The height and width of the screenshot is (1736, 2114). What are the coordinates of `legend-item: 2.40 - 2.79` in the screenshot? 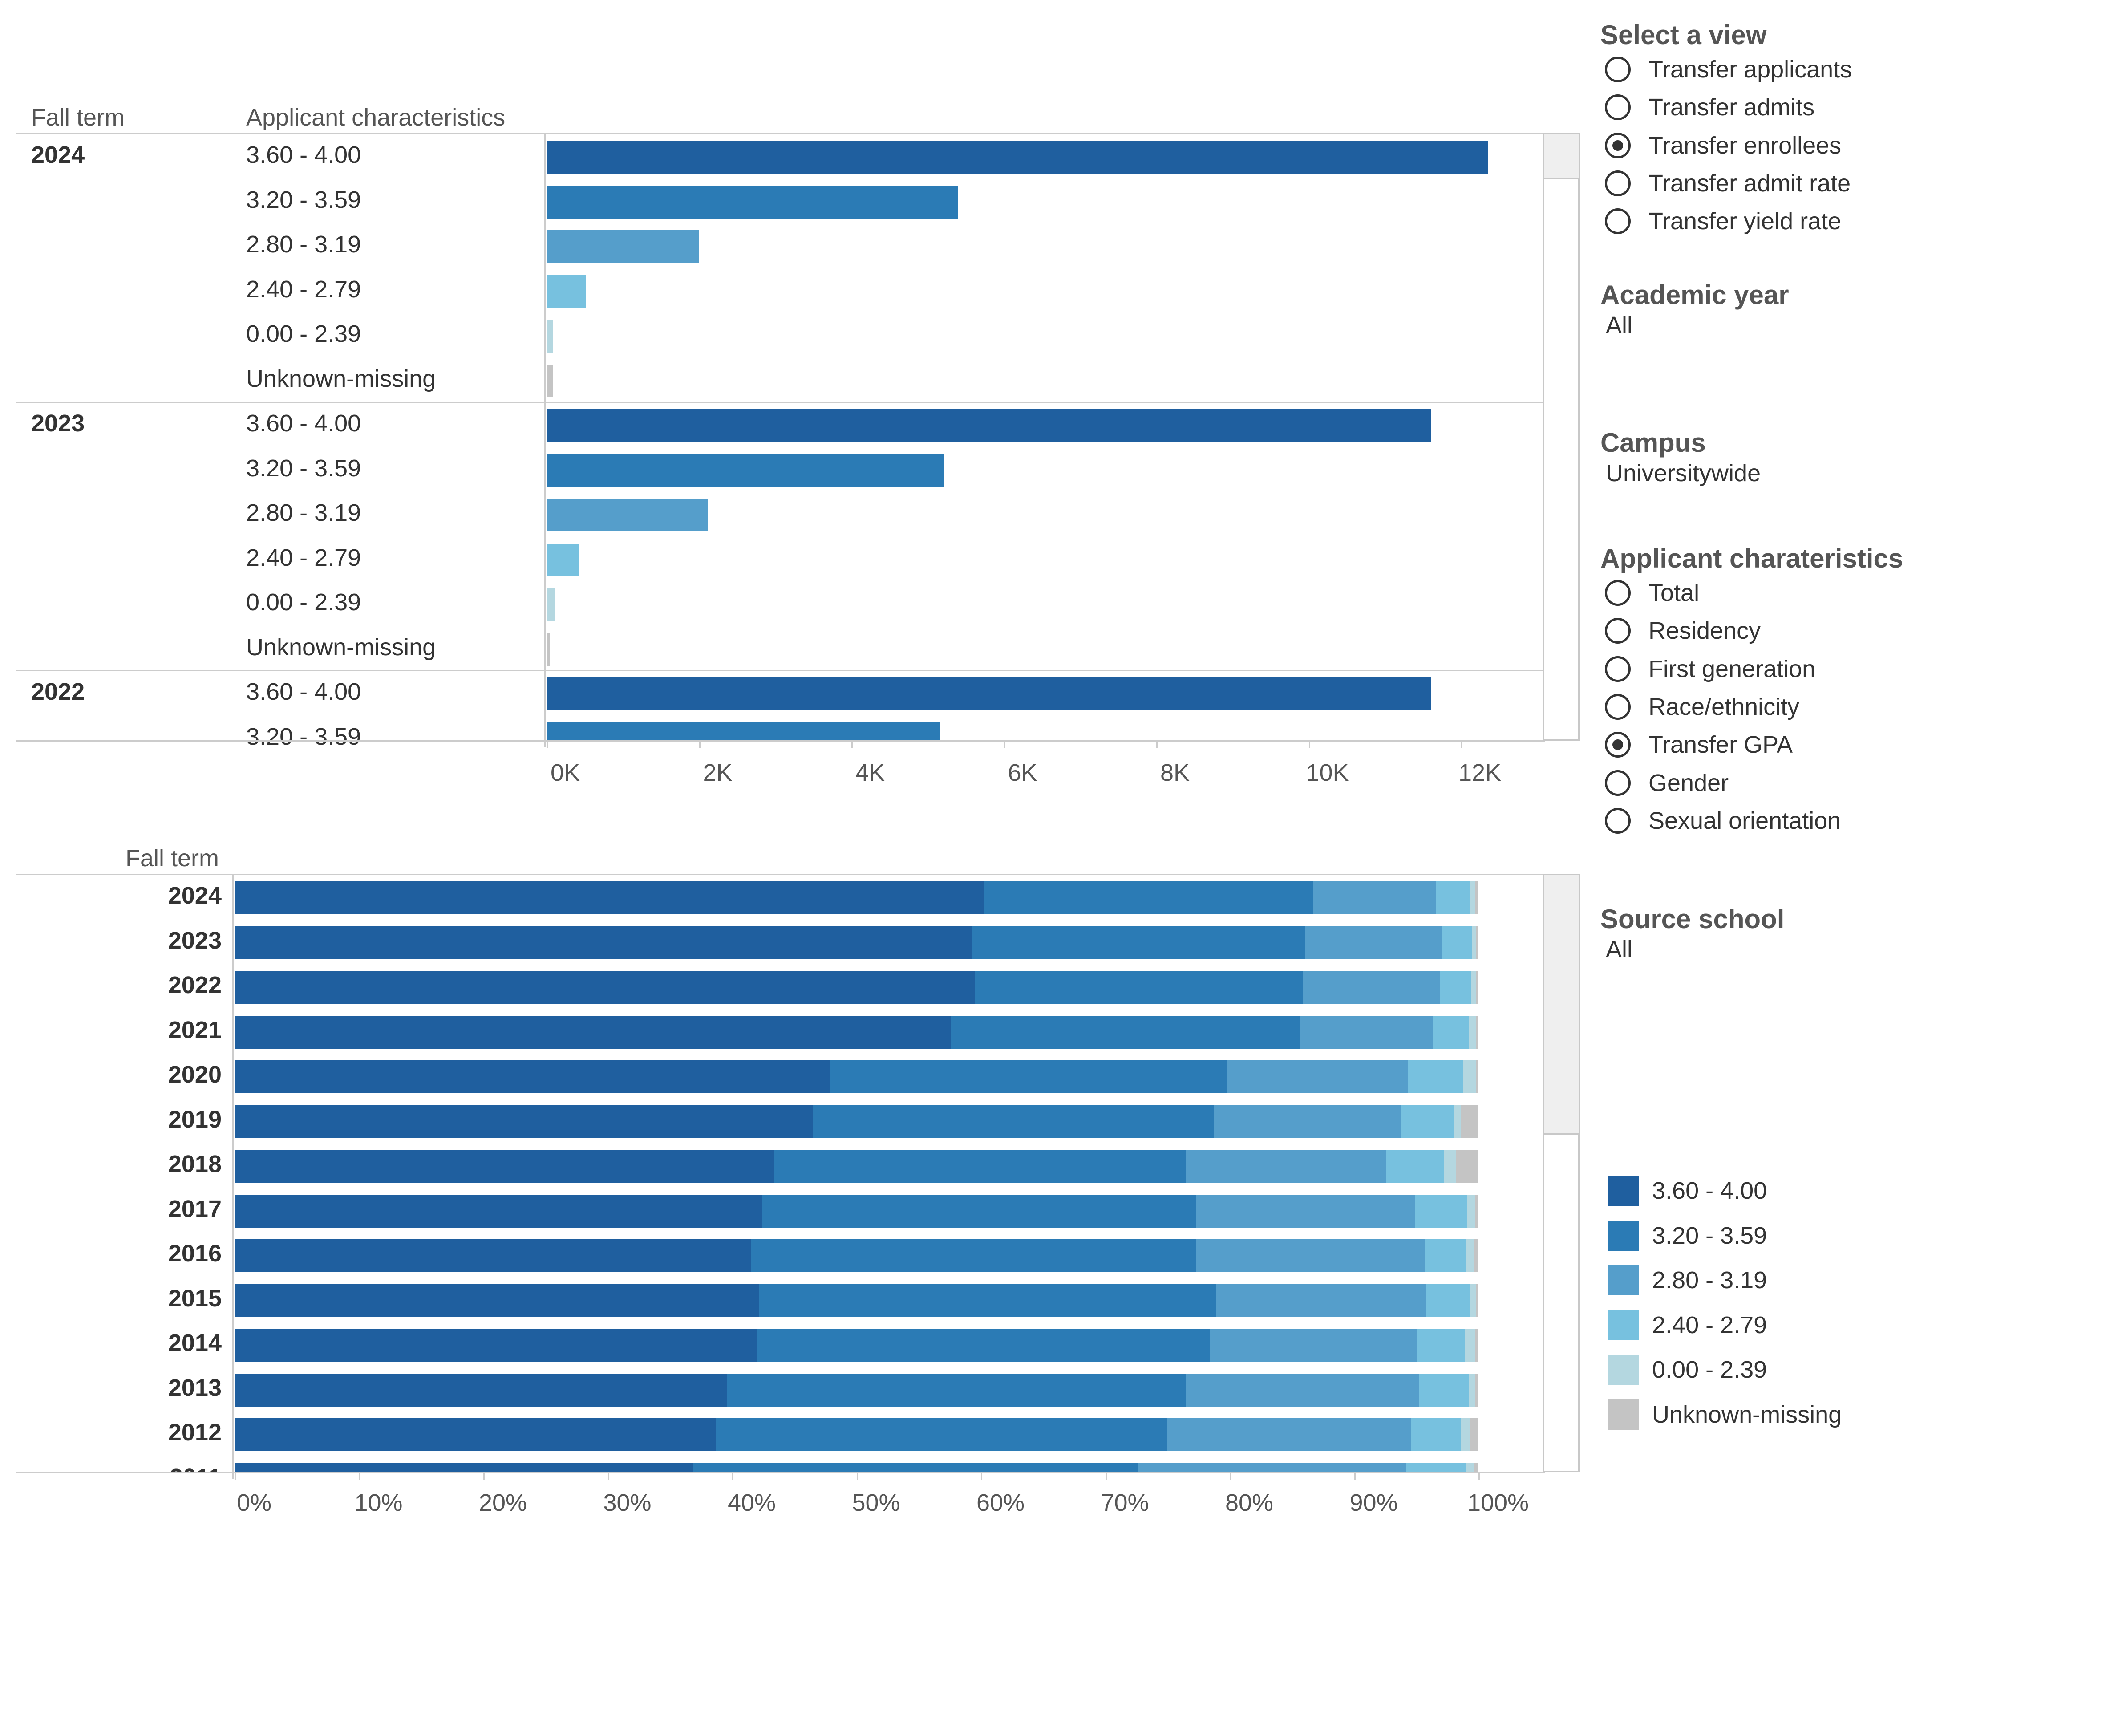 It's located at (1687, 1325).